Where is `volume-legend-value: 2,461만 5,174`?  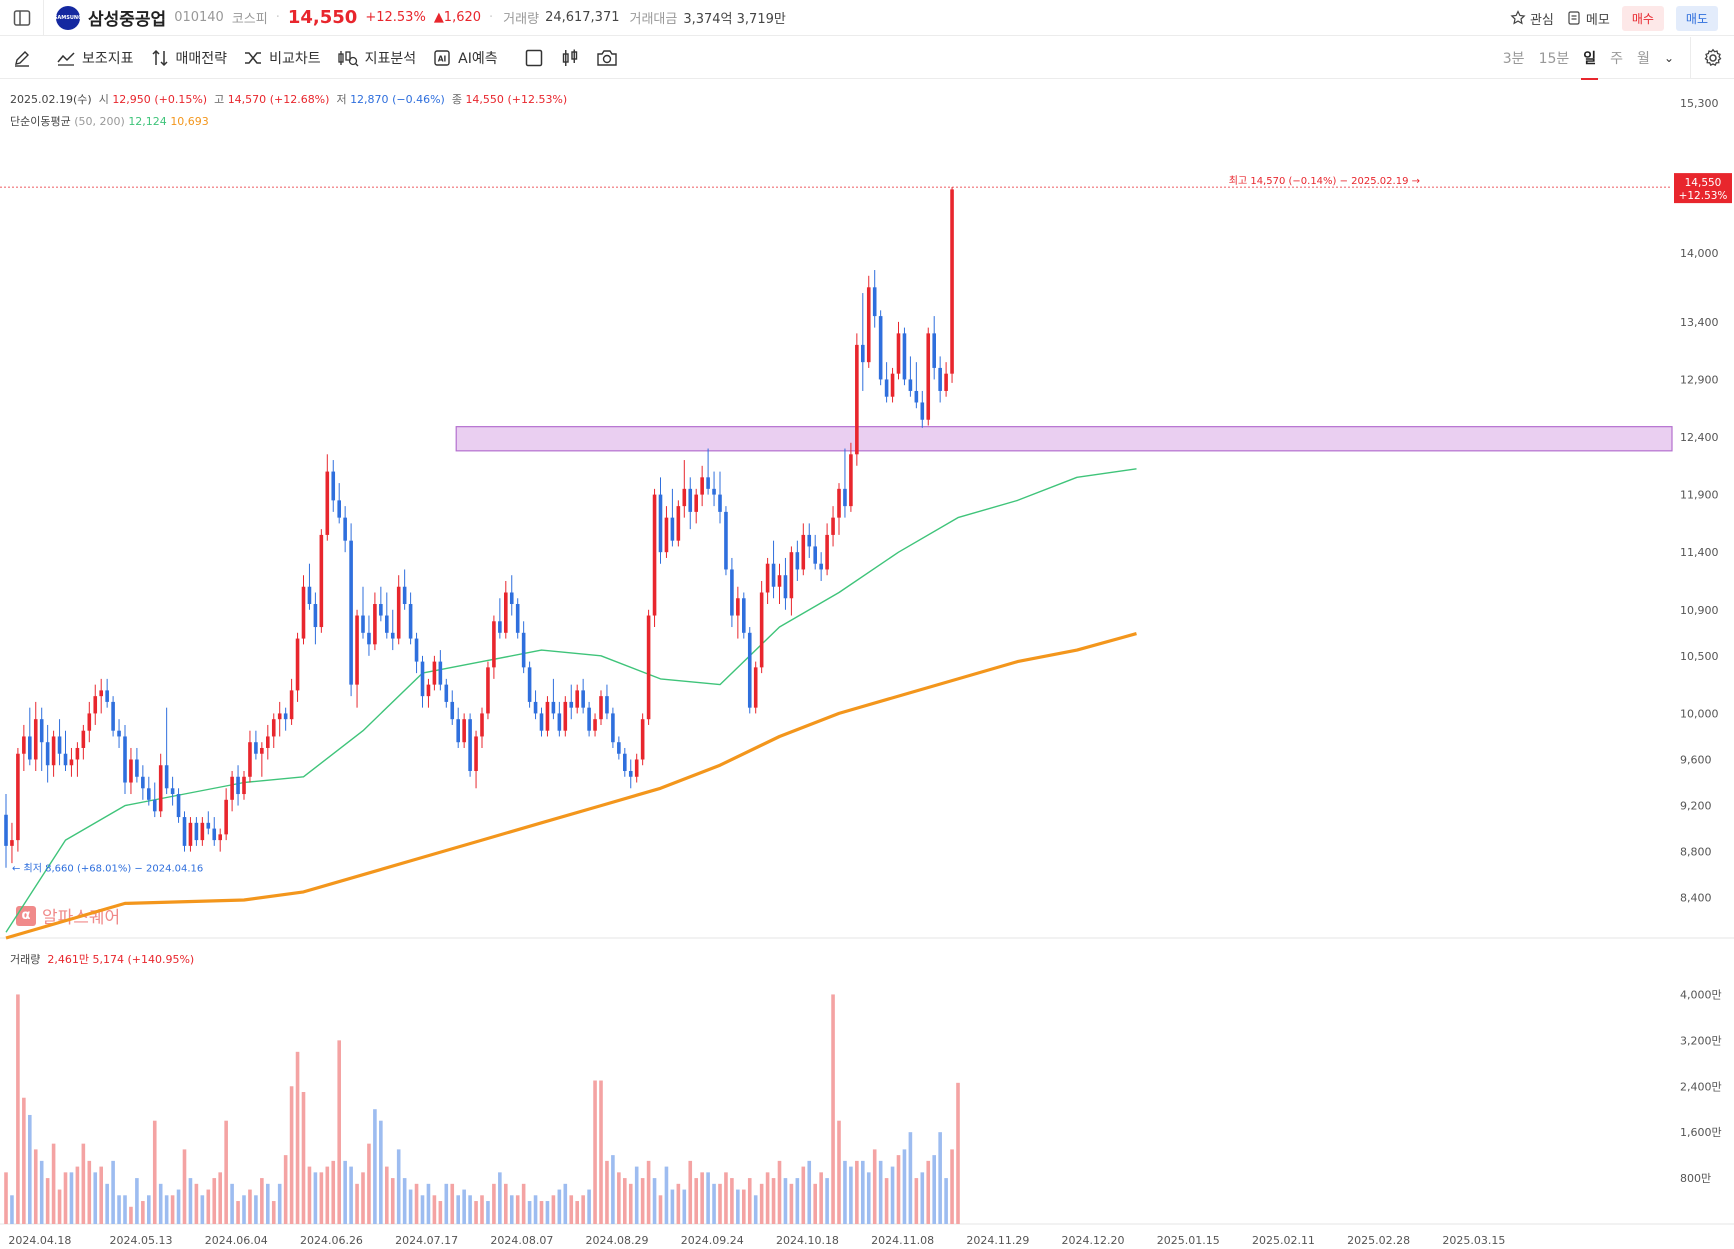
volume-legend-value: 2,461만 5,174 is located at coordinates (85, 959).